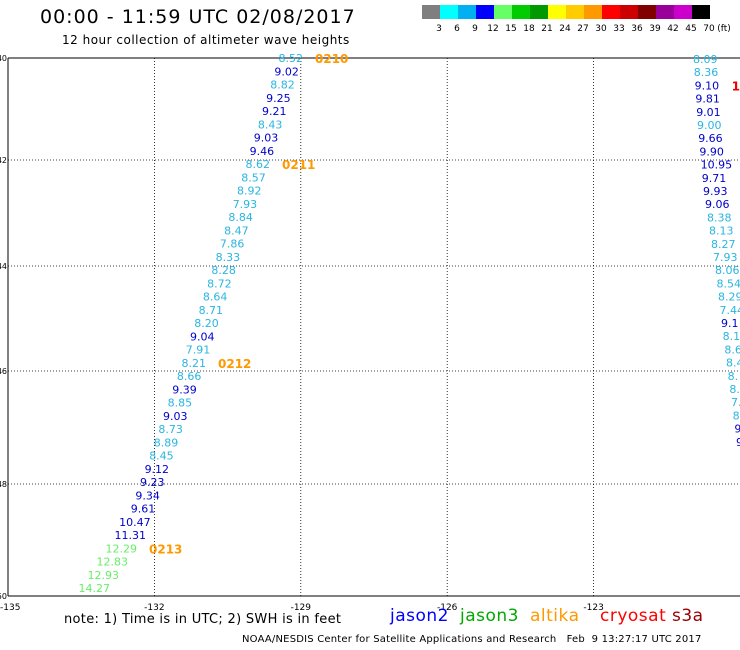 The height and width of the screenshot is (650, 740). Describe the element at coordinates (601, 29) in the screenshot. I see `colorbar-tick-label: 30` at that location.